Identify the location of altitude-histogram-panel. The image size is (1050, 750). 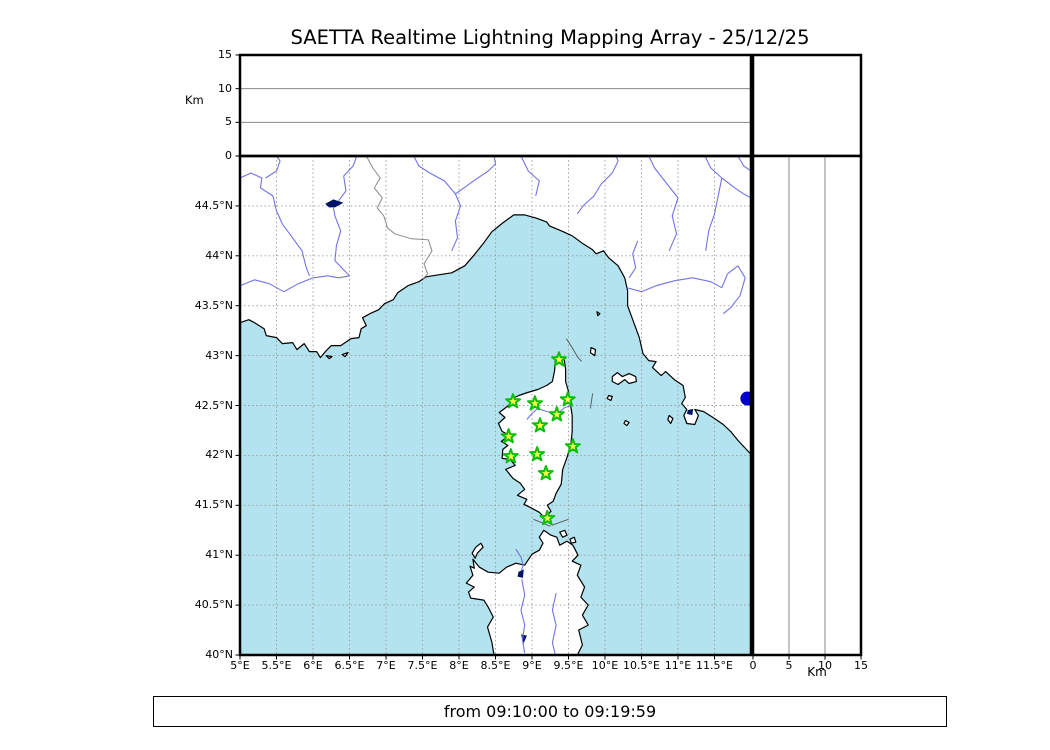
(807, 105).